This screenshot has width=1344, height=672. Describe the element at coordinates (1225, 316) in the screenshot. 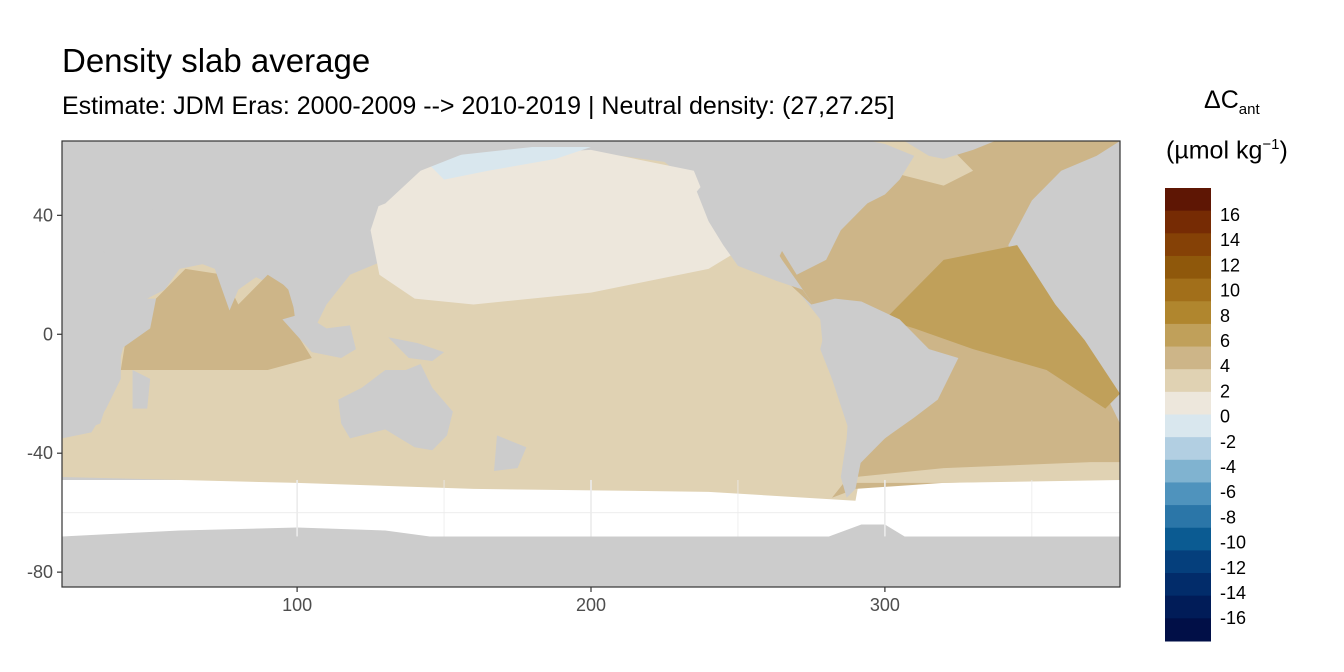

I see `colorbar-tick-label: 8` at that location.